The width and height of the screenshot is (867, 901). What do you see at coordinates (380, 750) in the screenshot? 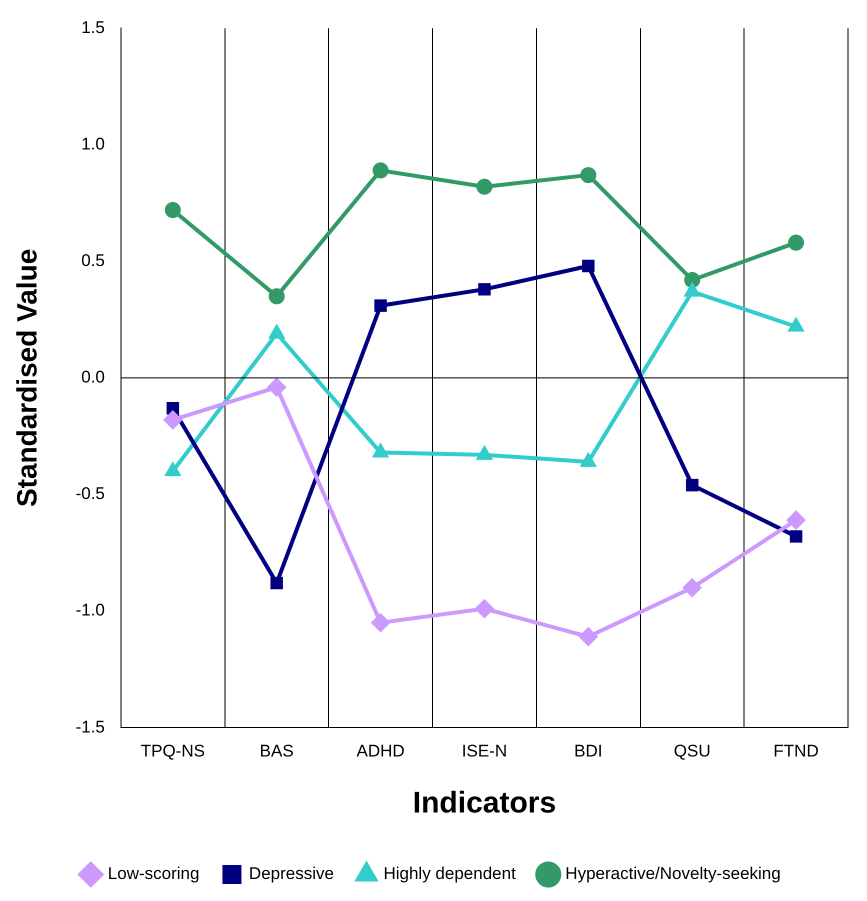
I see `x-tick-label: ADHD` at bounding box center [380, 750].